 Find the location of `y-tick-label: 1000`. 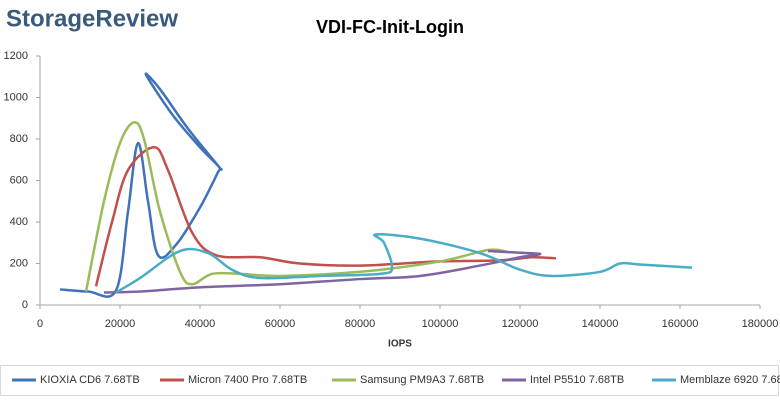

y-tick-label: 1000 is located at coordinates (16, 97).